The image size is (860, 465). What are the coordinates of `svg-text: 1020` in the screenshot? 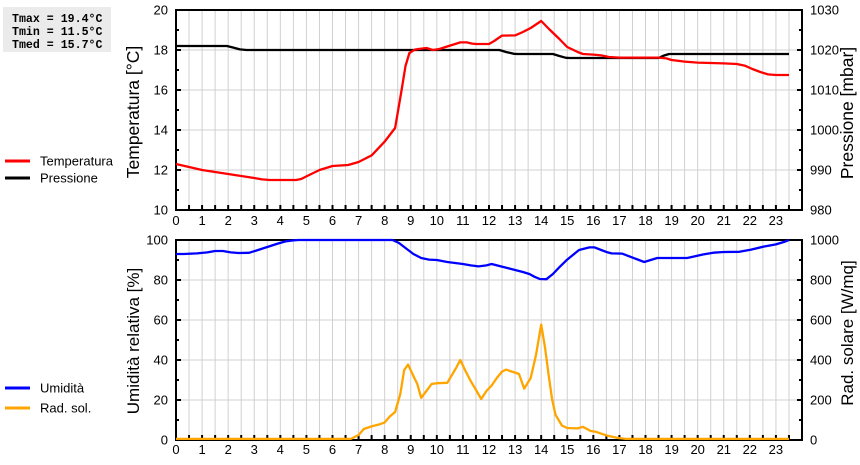 It's located at (824, 50).